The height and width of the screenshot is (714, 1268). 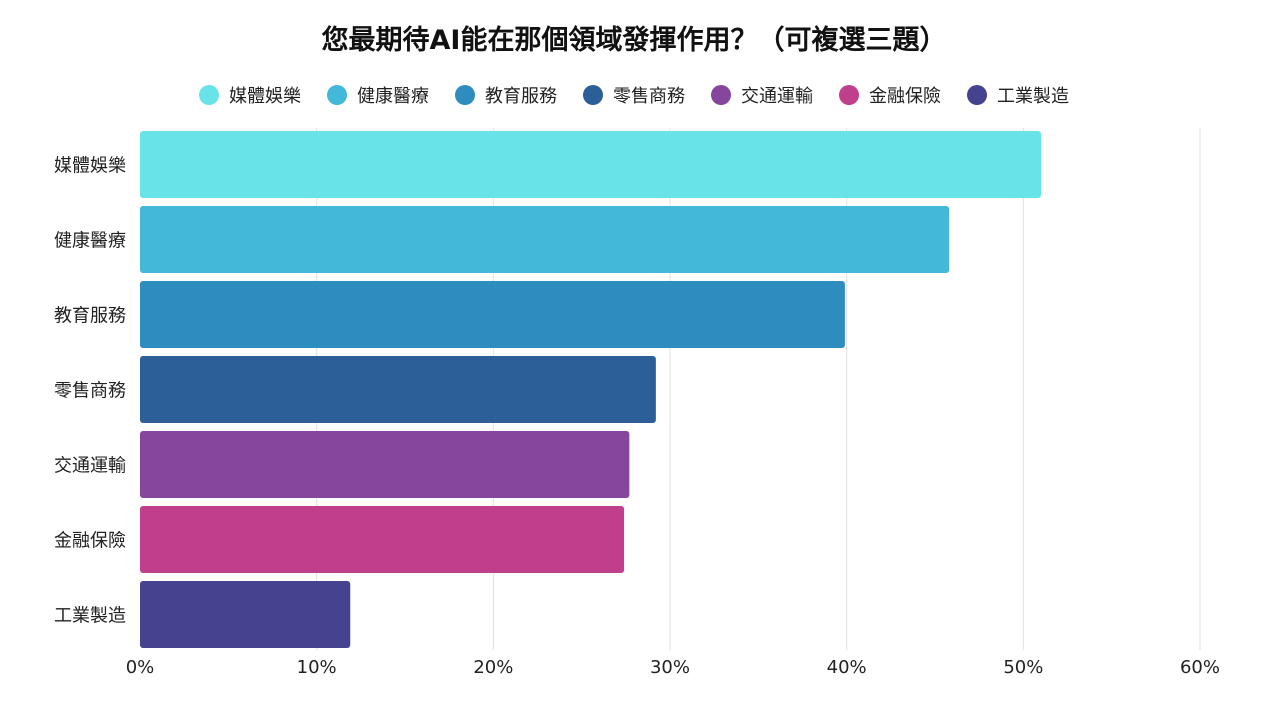 What do you see at coordinates (90, 391) in the screenshot?
I see `category-label: 零售商務` at bounding box center [90, 391].